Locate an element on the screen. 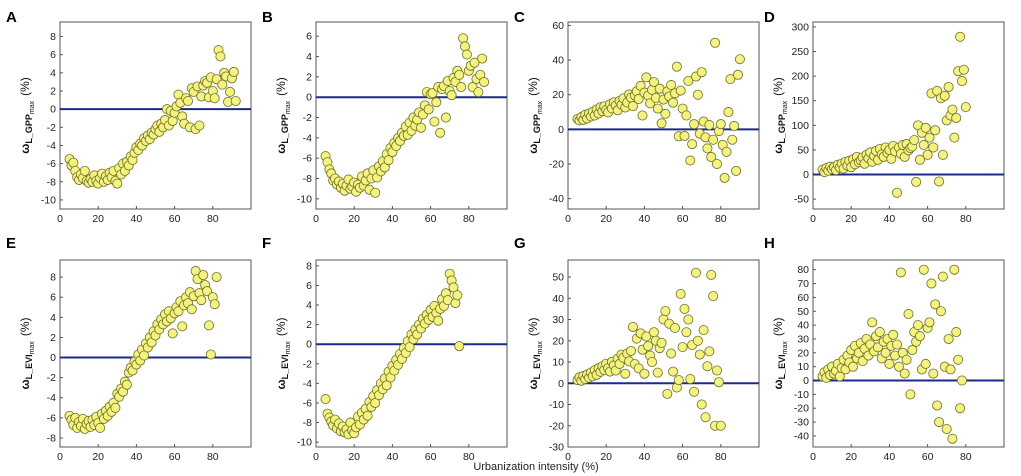 This screenshot has width=1021, height=476. y-tick-label: 50 is located at coordinates (803, 312).